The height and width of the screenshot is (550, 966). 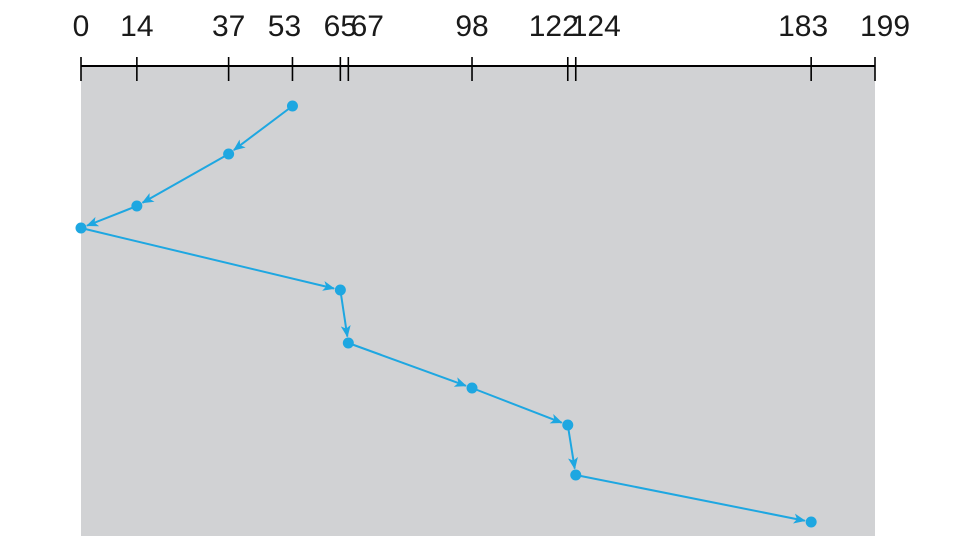 What do you see at coordinates (284, 26) in the screenshot?
I see `axis-tick-label: 53` at bounding box center [284, 26].